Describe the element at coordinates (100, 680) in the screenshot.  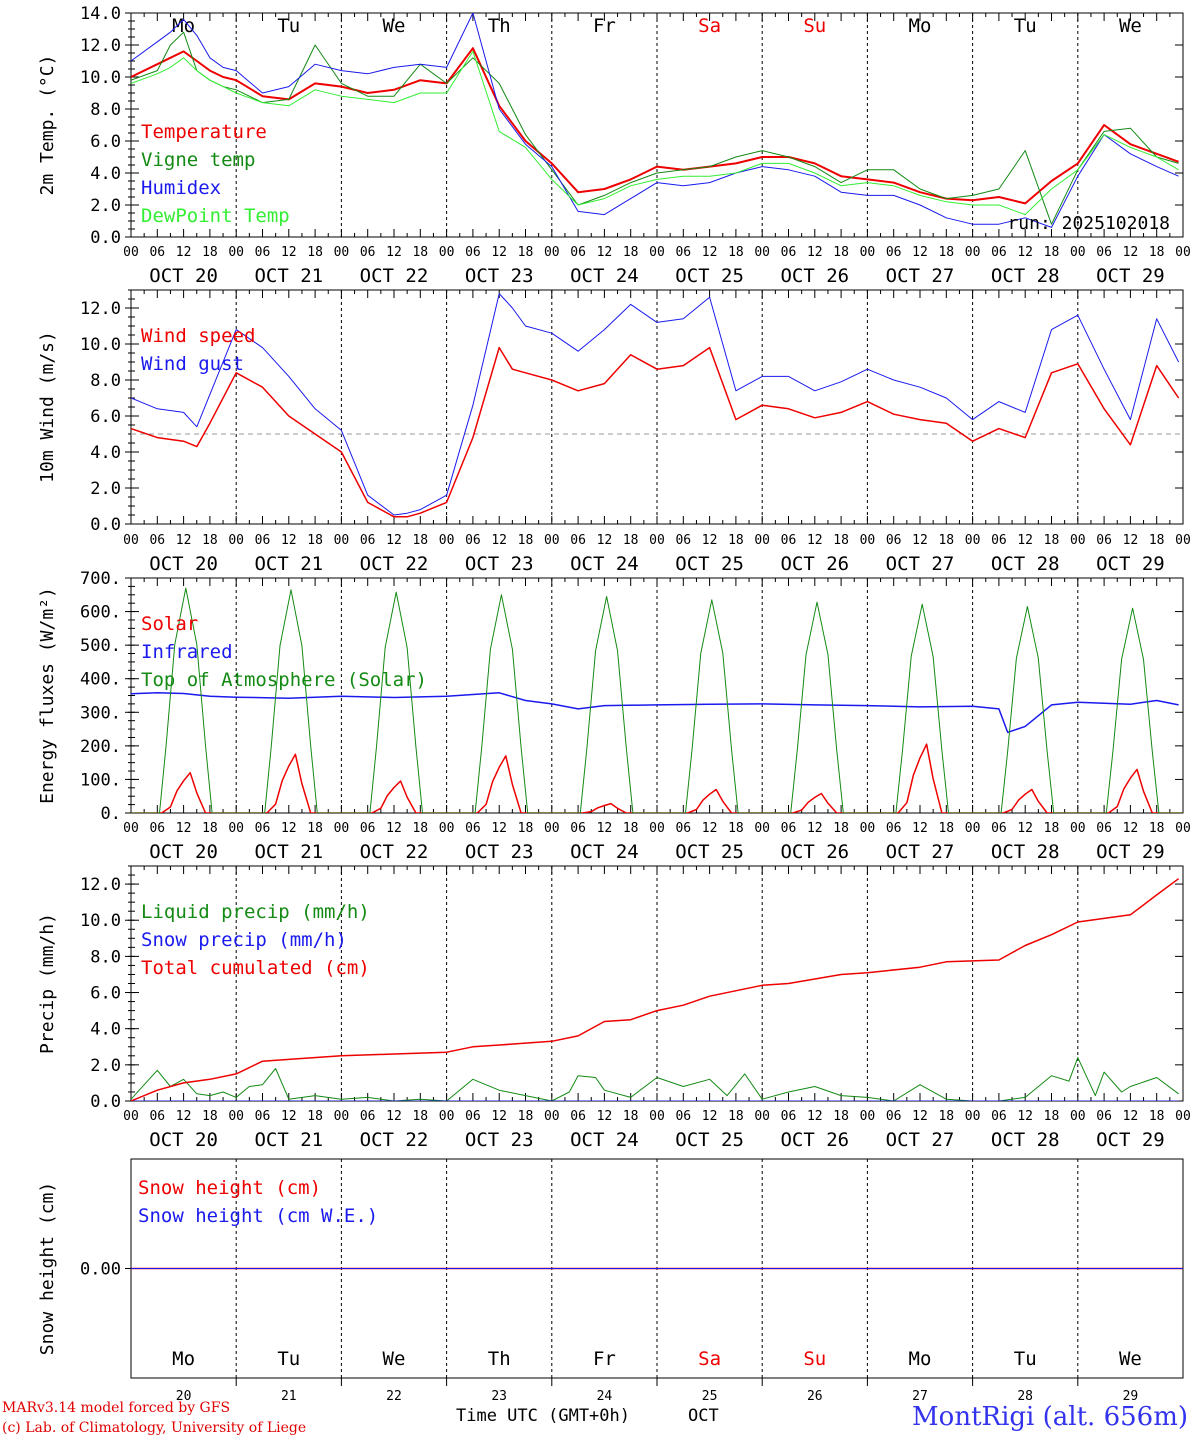
I see `y-tick-label: 400.` at that location.